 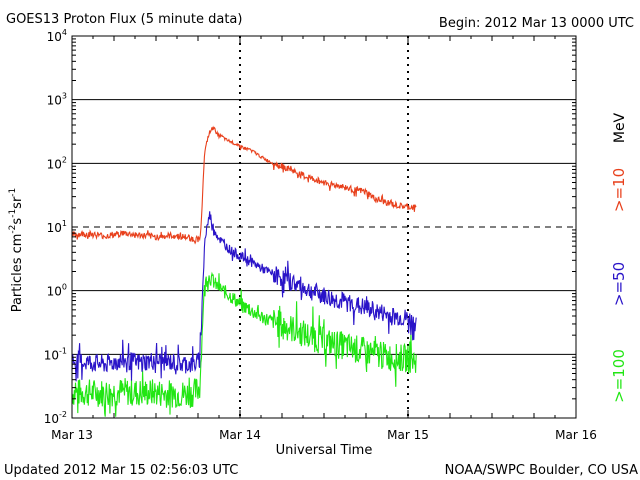 What do you see at coordinates (619, 284) in the screenshot?
I see `legend-entry: >=50` at bounding box center [619, 284].